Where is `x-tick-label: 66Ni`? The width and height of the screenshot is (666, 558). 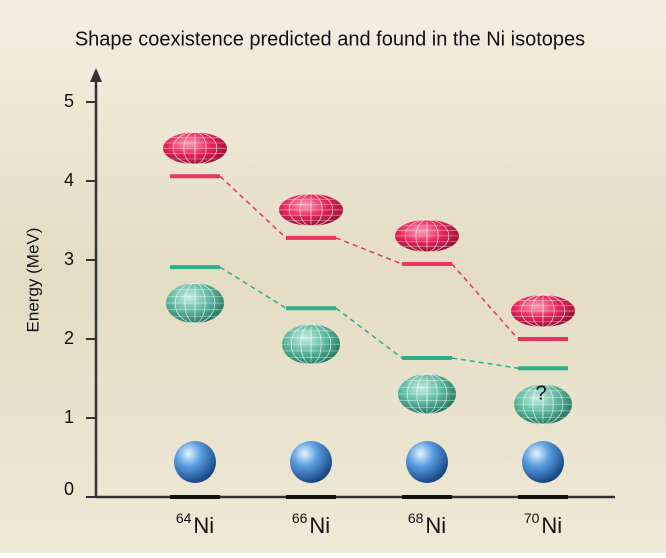 x-tick-label: 66Ni is located at coordinates (311, 524).